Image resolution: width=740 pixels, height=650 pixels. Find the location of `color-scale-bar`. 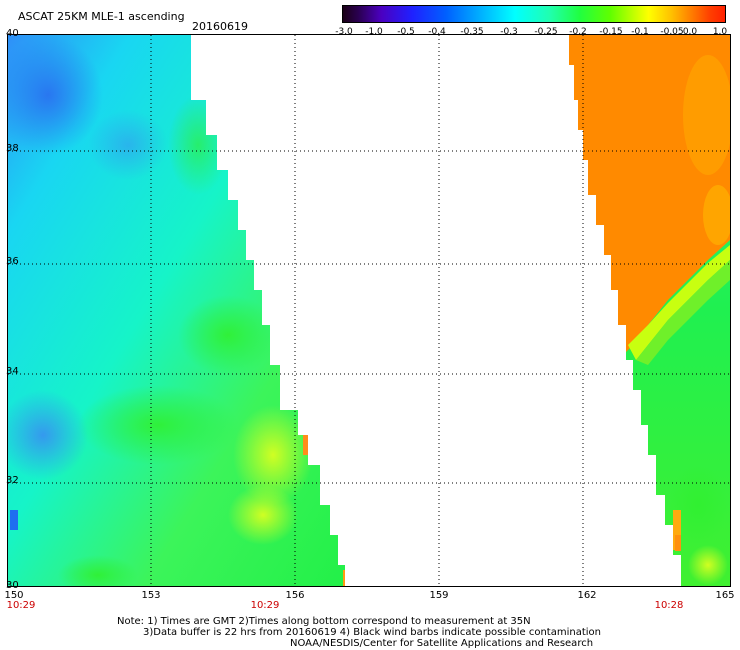

color-scale-bar is located at coordinates (534, 14).